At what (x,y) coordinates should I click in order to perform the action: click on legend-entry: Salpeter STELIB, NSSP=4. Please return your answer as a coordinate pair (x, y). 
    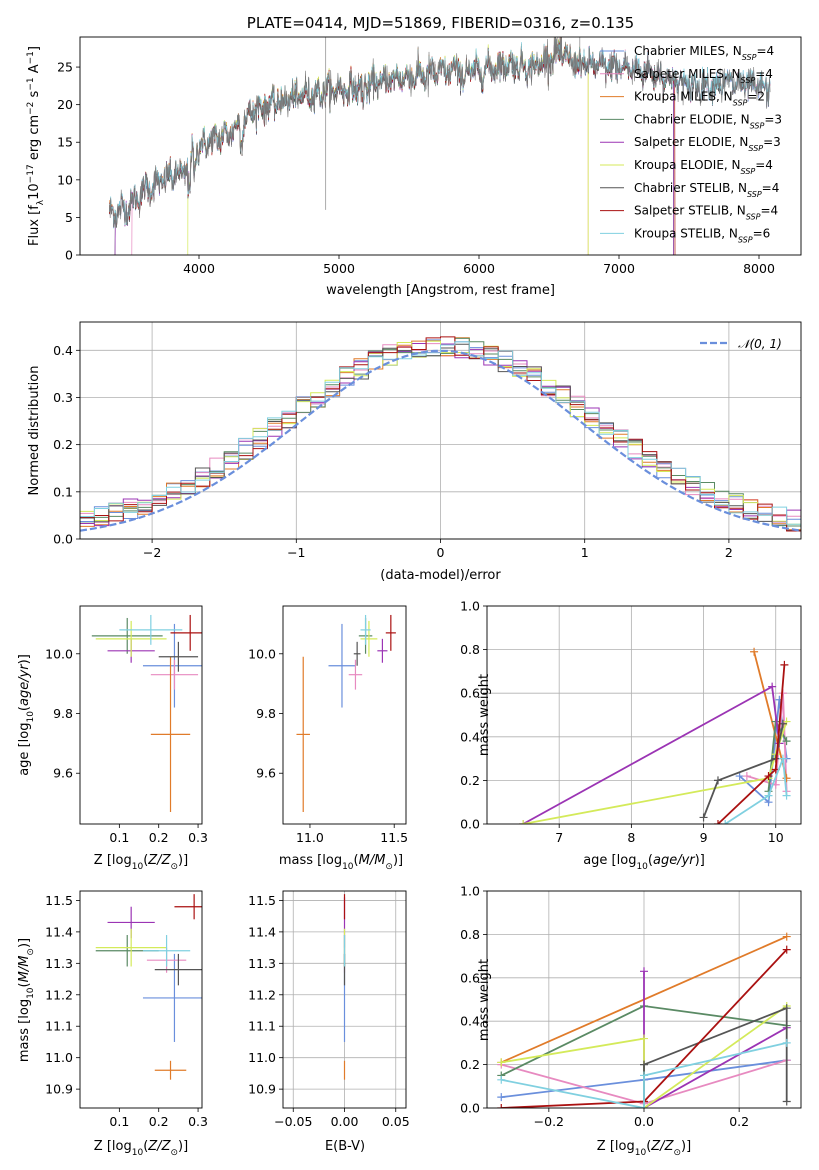
    Looking at the image, I should click on (706, 213).